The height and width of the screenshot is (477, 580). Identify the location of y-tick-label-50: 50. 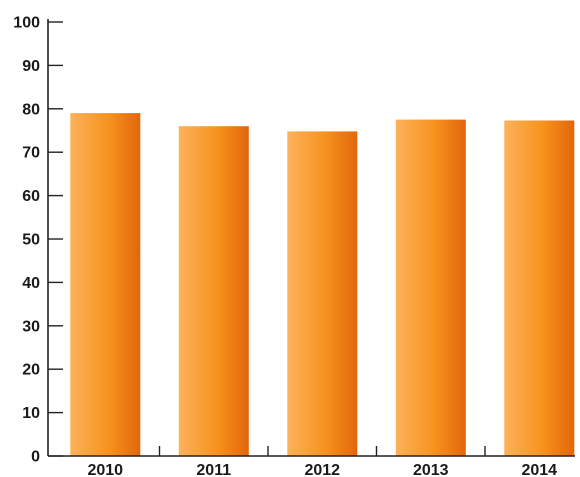
(31, 240).